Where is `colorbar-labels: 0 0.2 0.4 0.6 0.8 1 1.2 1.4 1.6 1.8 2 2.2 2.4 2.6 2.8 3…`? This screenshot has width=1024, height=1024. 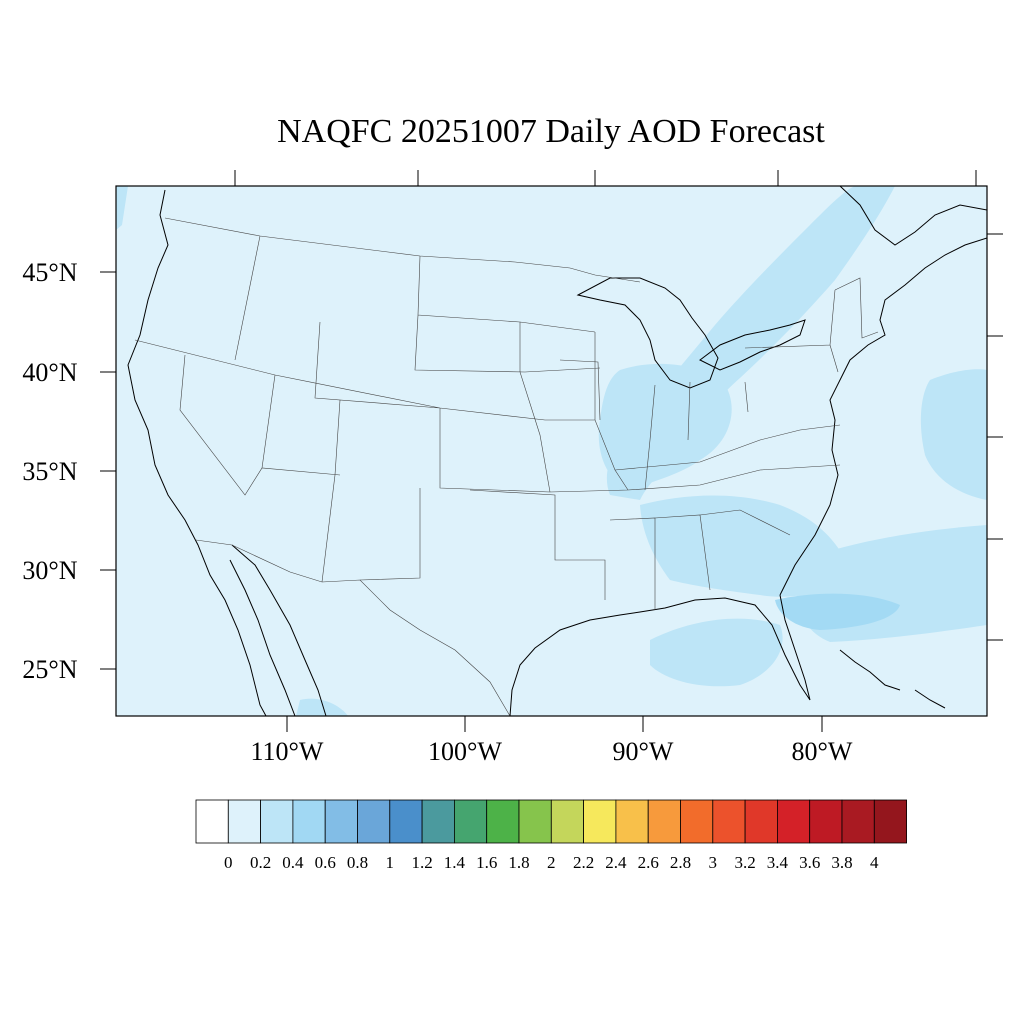 colorbar-labels: 0 0.2 0.4 0.6 0.8 1 1.2 1.4 1.6 1.8 2 2.2 2.4 2.6 2.8 3… is located at coordinates (551, 862).